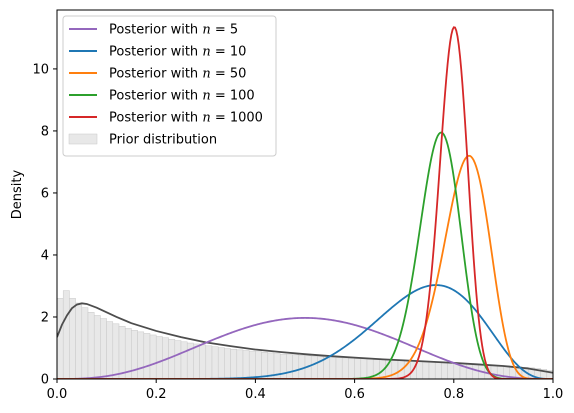  I want to click on legend-entry: Prior distribution, so click(163, 140).